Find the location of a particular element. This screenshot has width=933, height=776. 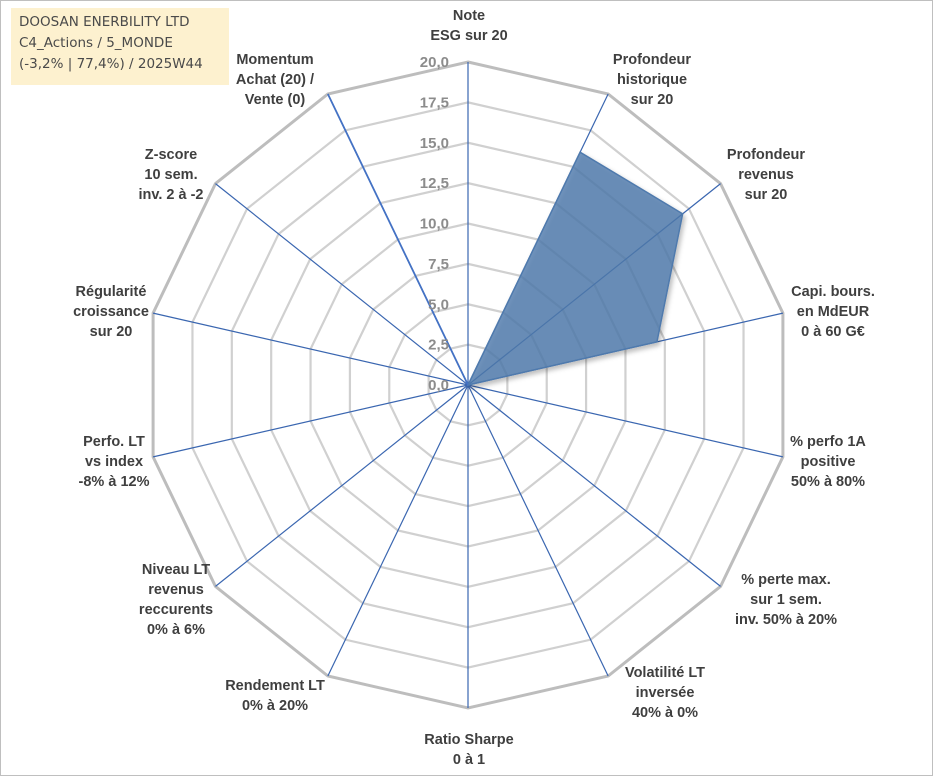

axis-label-5: % perfo 1A positive 50% à 80% is located at coordinates (828, 462).